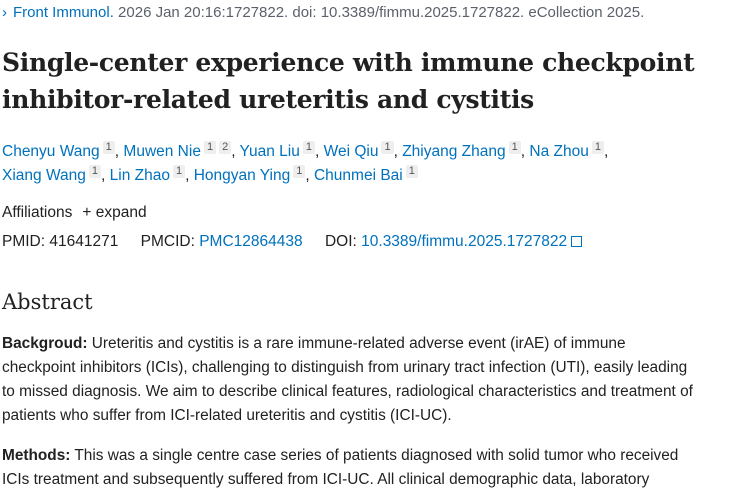 Image resolution: width=750 pixels, height=500 pixels. I want to click on expand-affiliations-button: + expand, so click(114, 212).